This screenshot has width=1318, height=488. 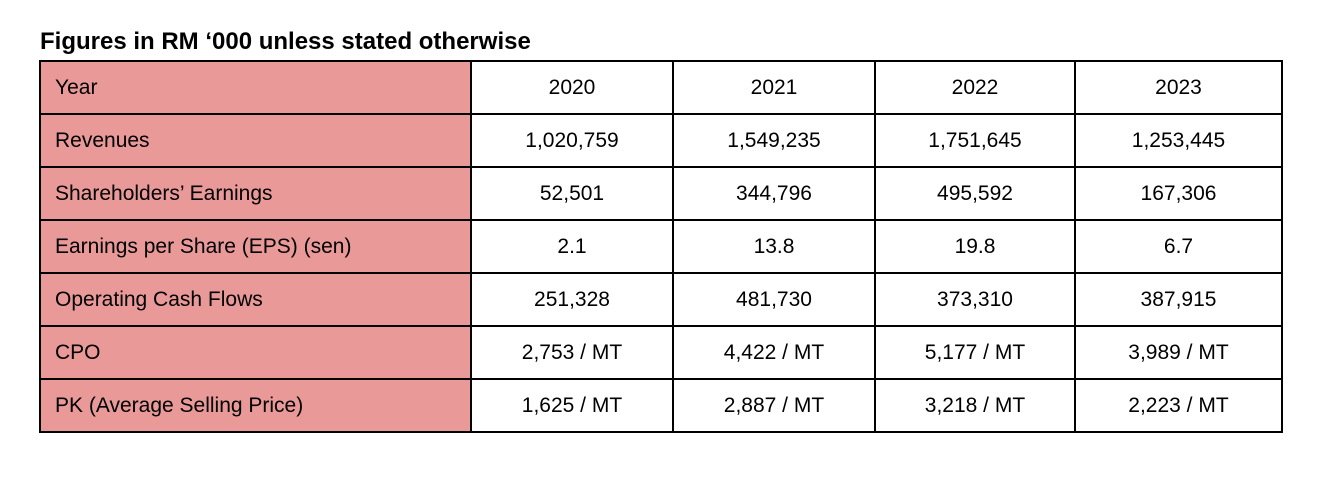 What do you see at coordinates (774, 299) in the screenshot?
I see `table-cell: 481,730` at bounding box center [774, 299].